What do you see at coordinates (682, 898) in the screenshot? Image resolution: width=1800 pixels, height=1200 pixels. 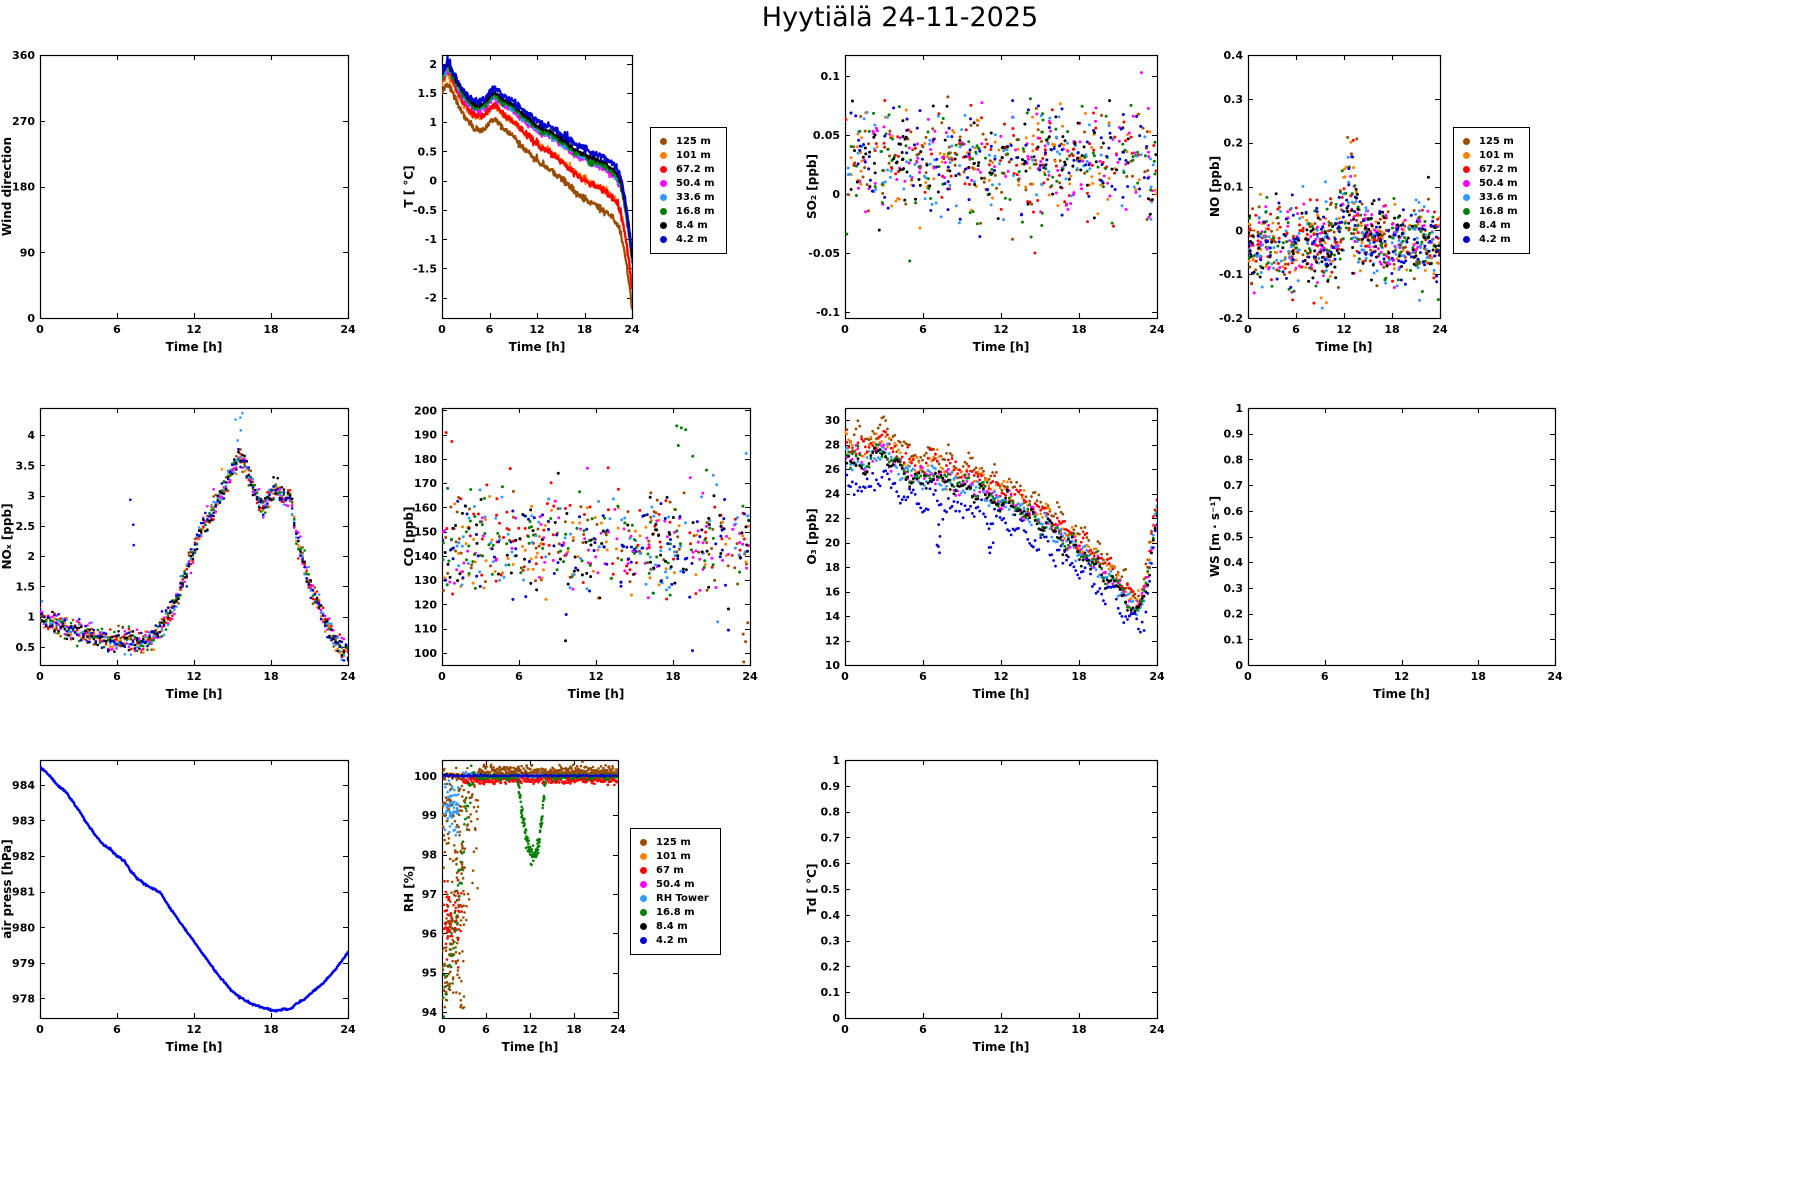 I see `legend-label: RH Tower` at bounding box center [682, 898].